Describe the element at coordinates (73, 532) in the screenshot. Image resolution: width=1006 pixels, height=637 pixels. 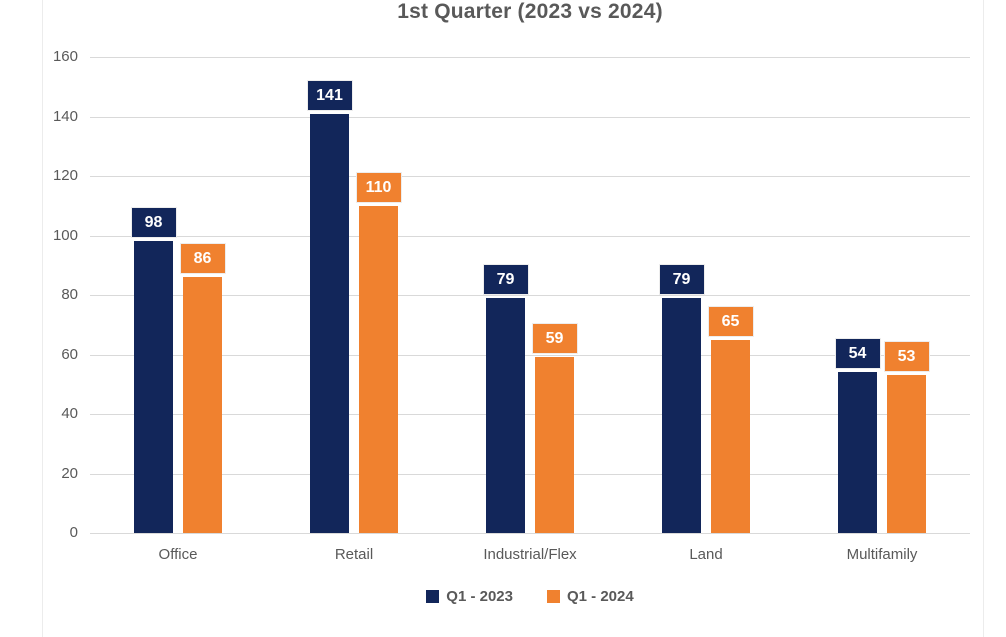
I see `y-axis-tick-label: 0` at that location.